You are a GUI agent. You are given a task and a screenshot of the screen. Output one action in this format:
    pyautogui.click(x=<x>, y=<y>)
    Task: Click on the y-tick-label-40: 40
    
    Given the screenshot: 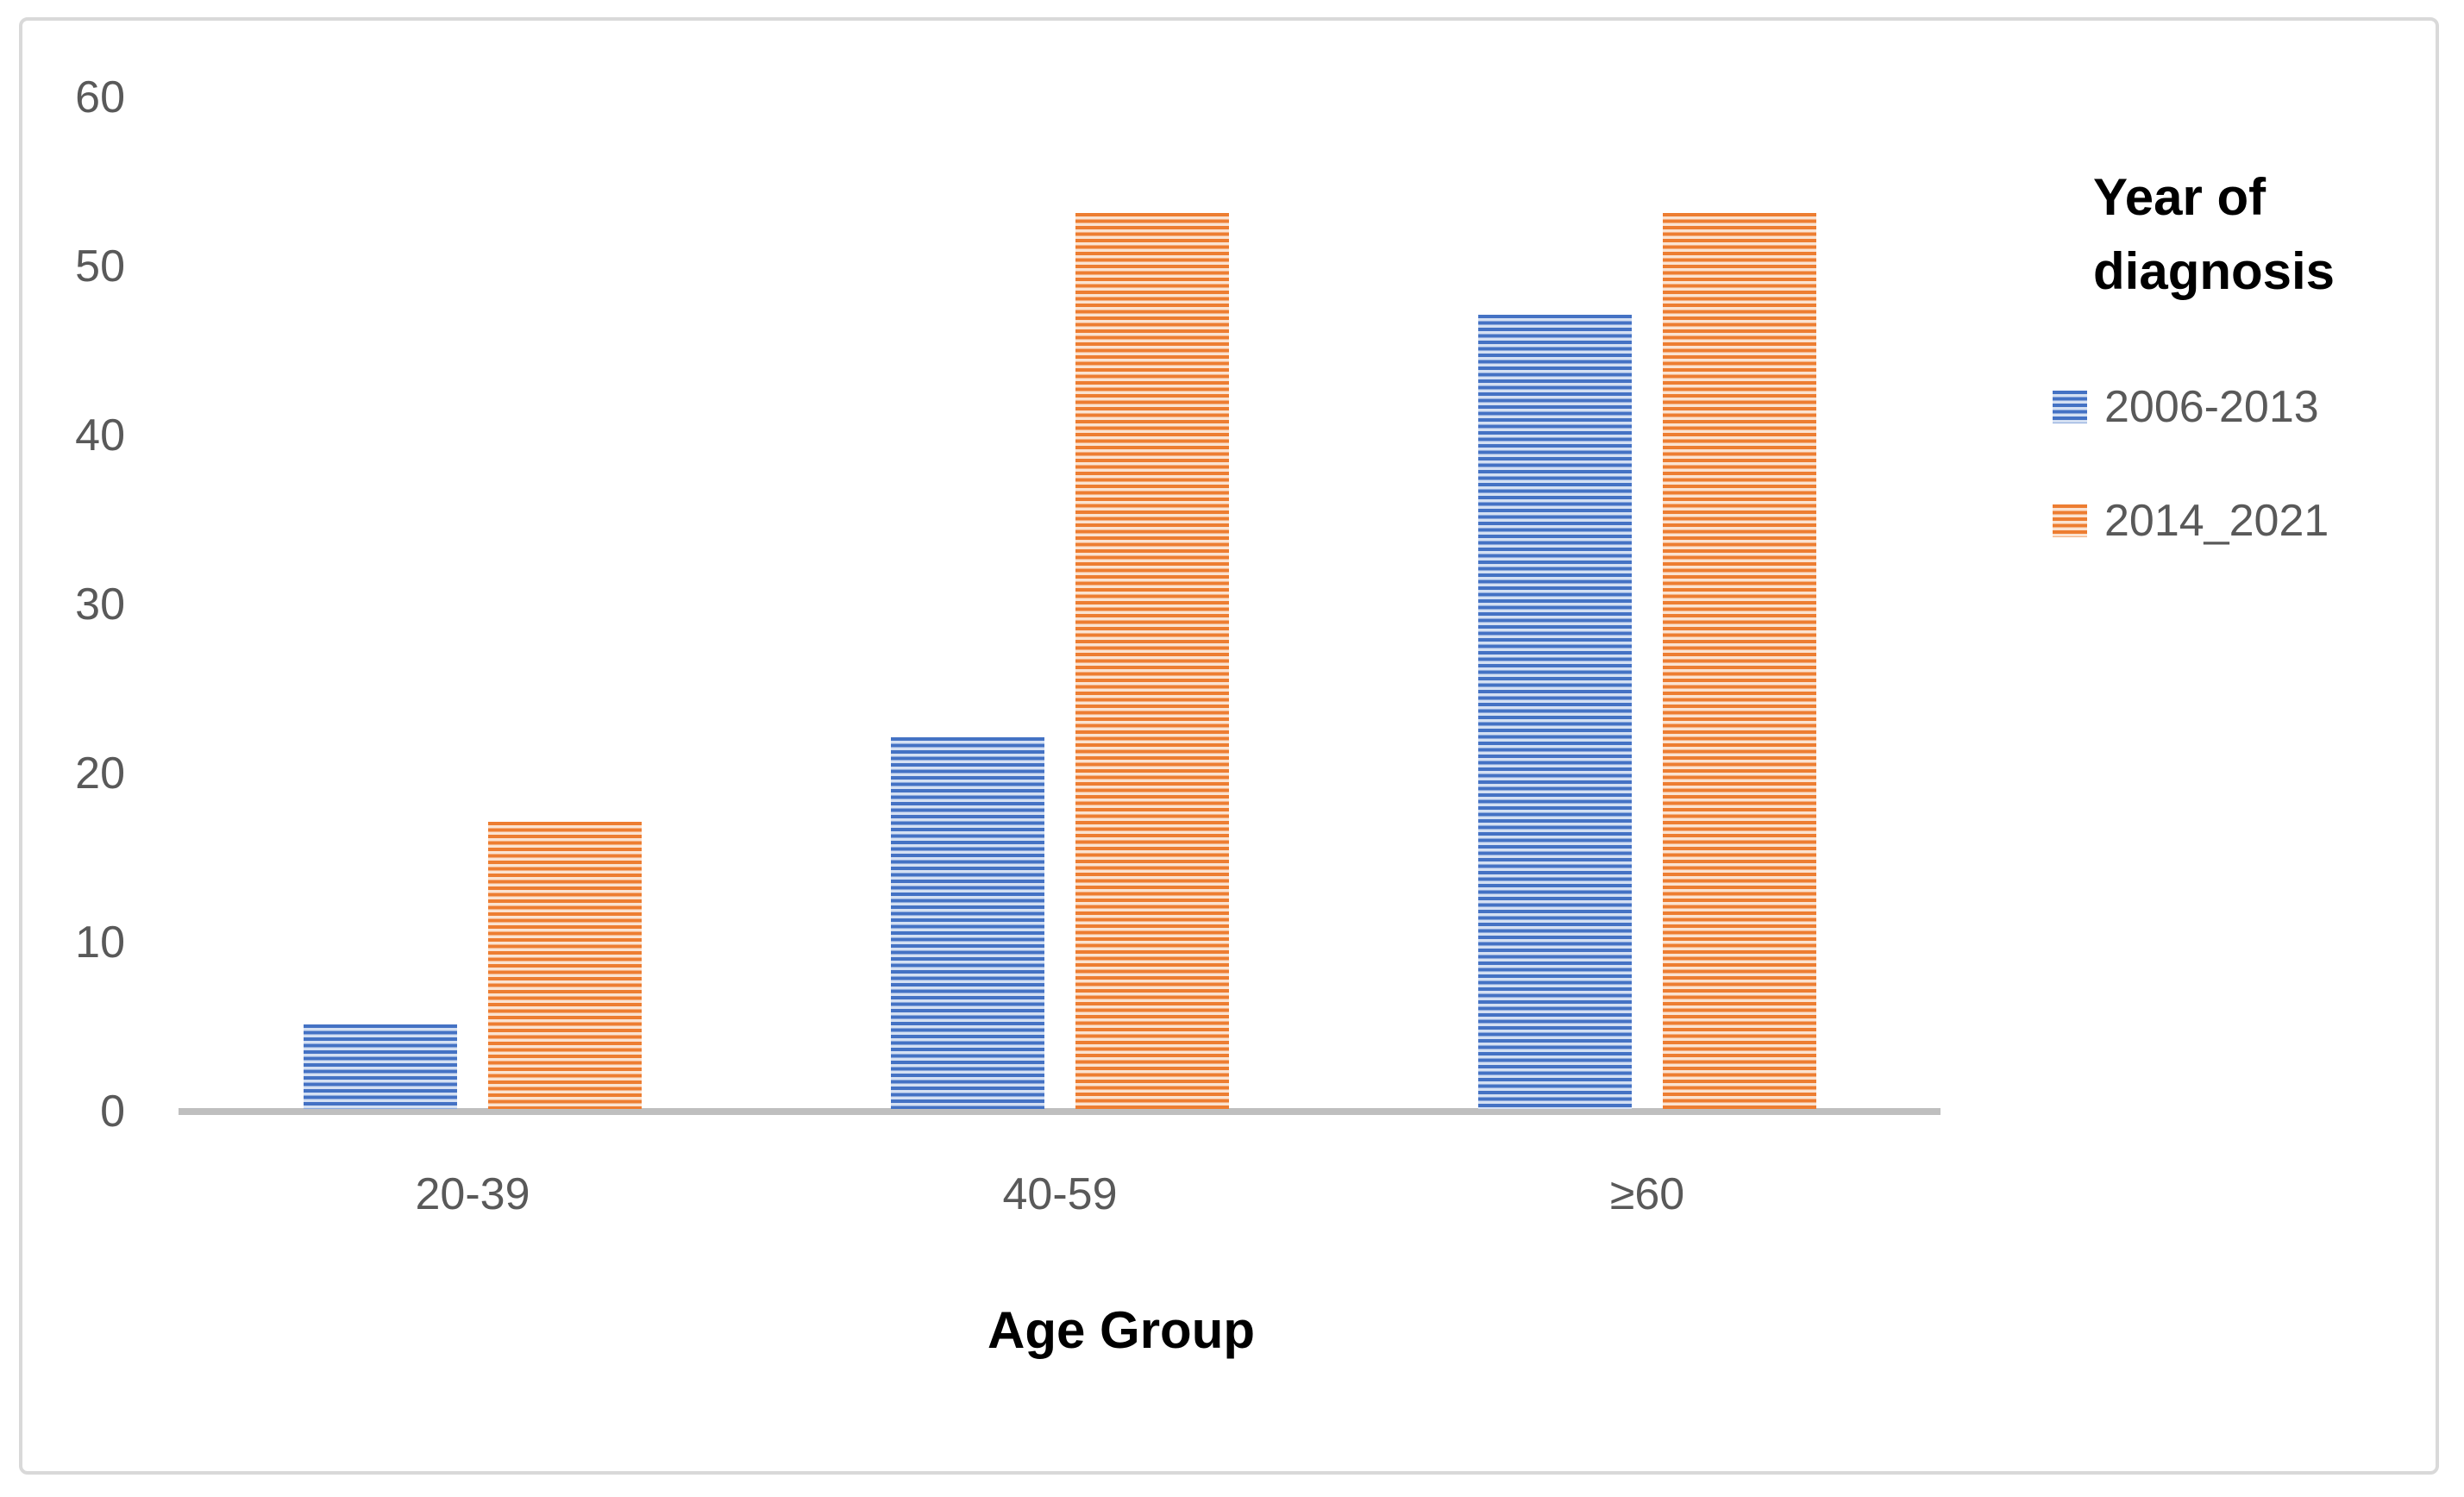 What is the action you would take?
    pyautogui.click(x=100, y=435)
    